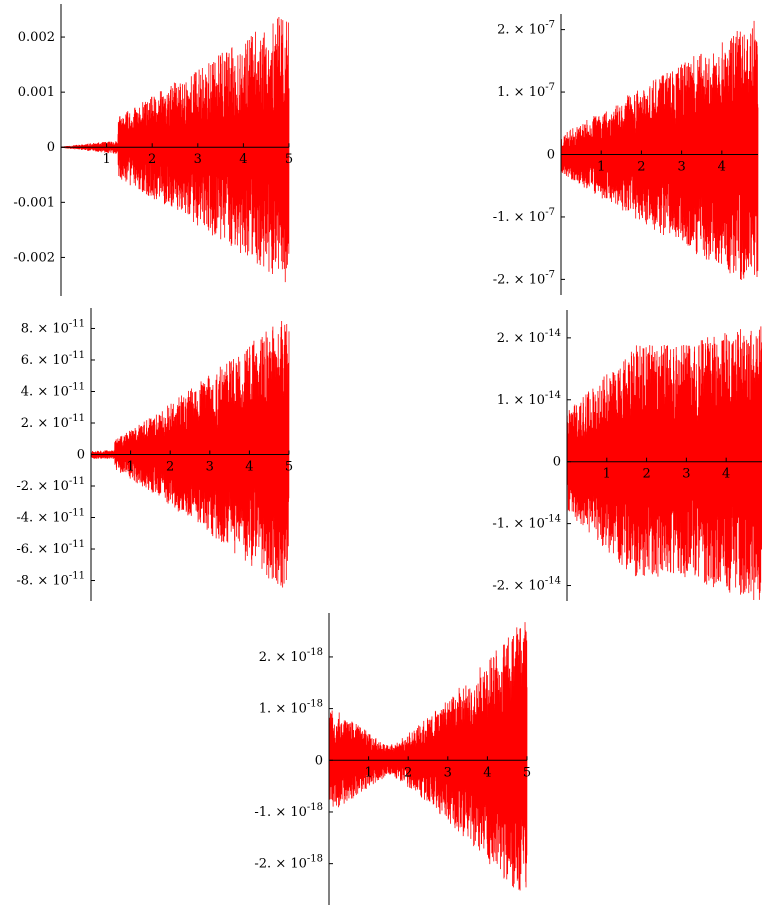 Image resolution: width=762 pixels, height=909 pixels. Describe the element at coordinates (526, 29) in the screenshot. I see `y-tick-label-2-1: 2. × 10-7` at that location.